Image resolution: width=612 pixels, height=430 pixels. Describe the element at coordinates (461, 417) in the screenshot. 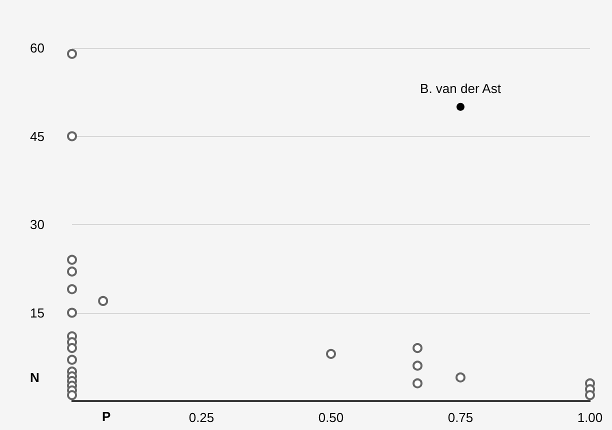

I see `x-tick-label: 0.75` at that location.